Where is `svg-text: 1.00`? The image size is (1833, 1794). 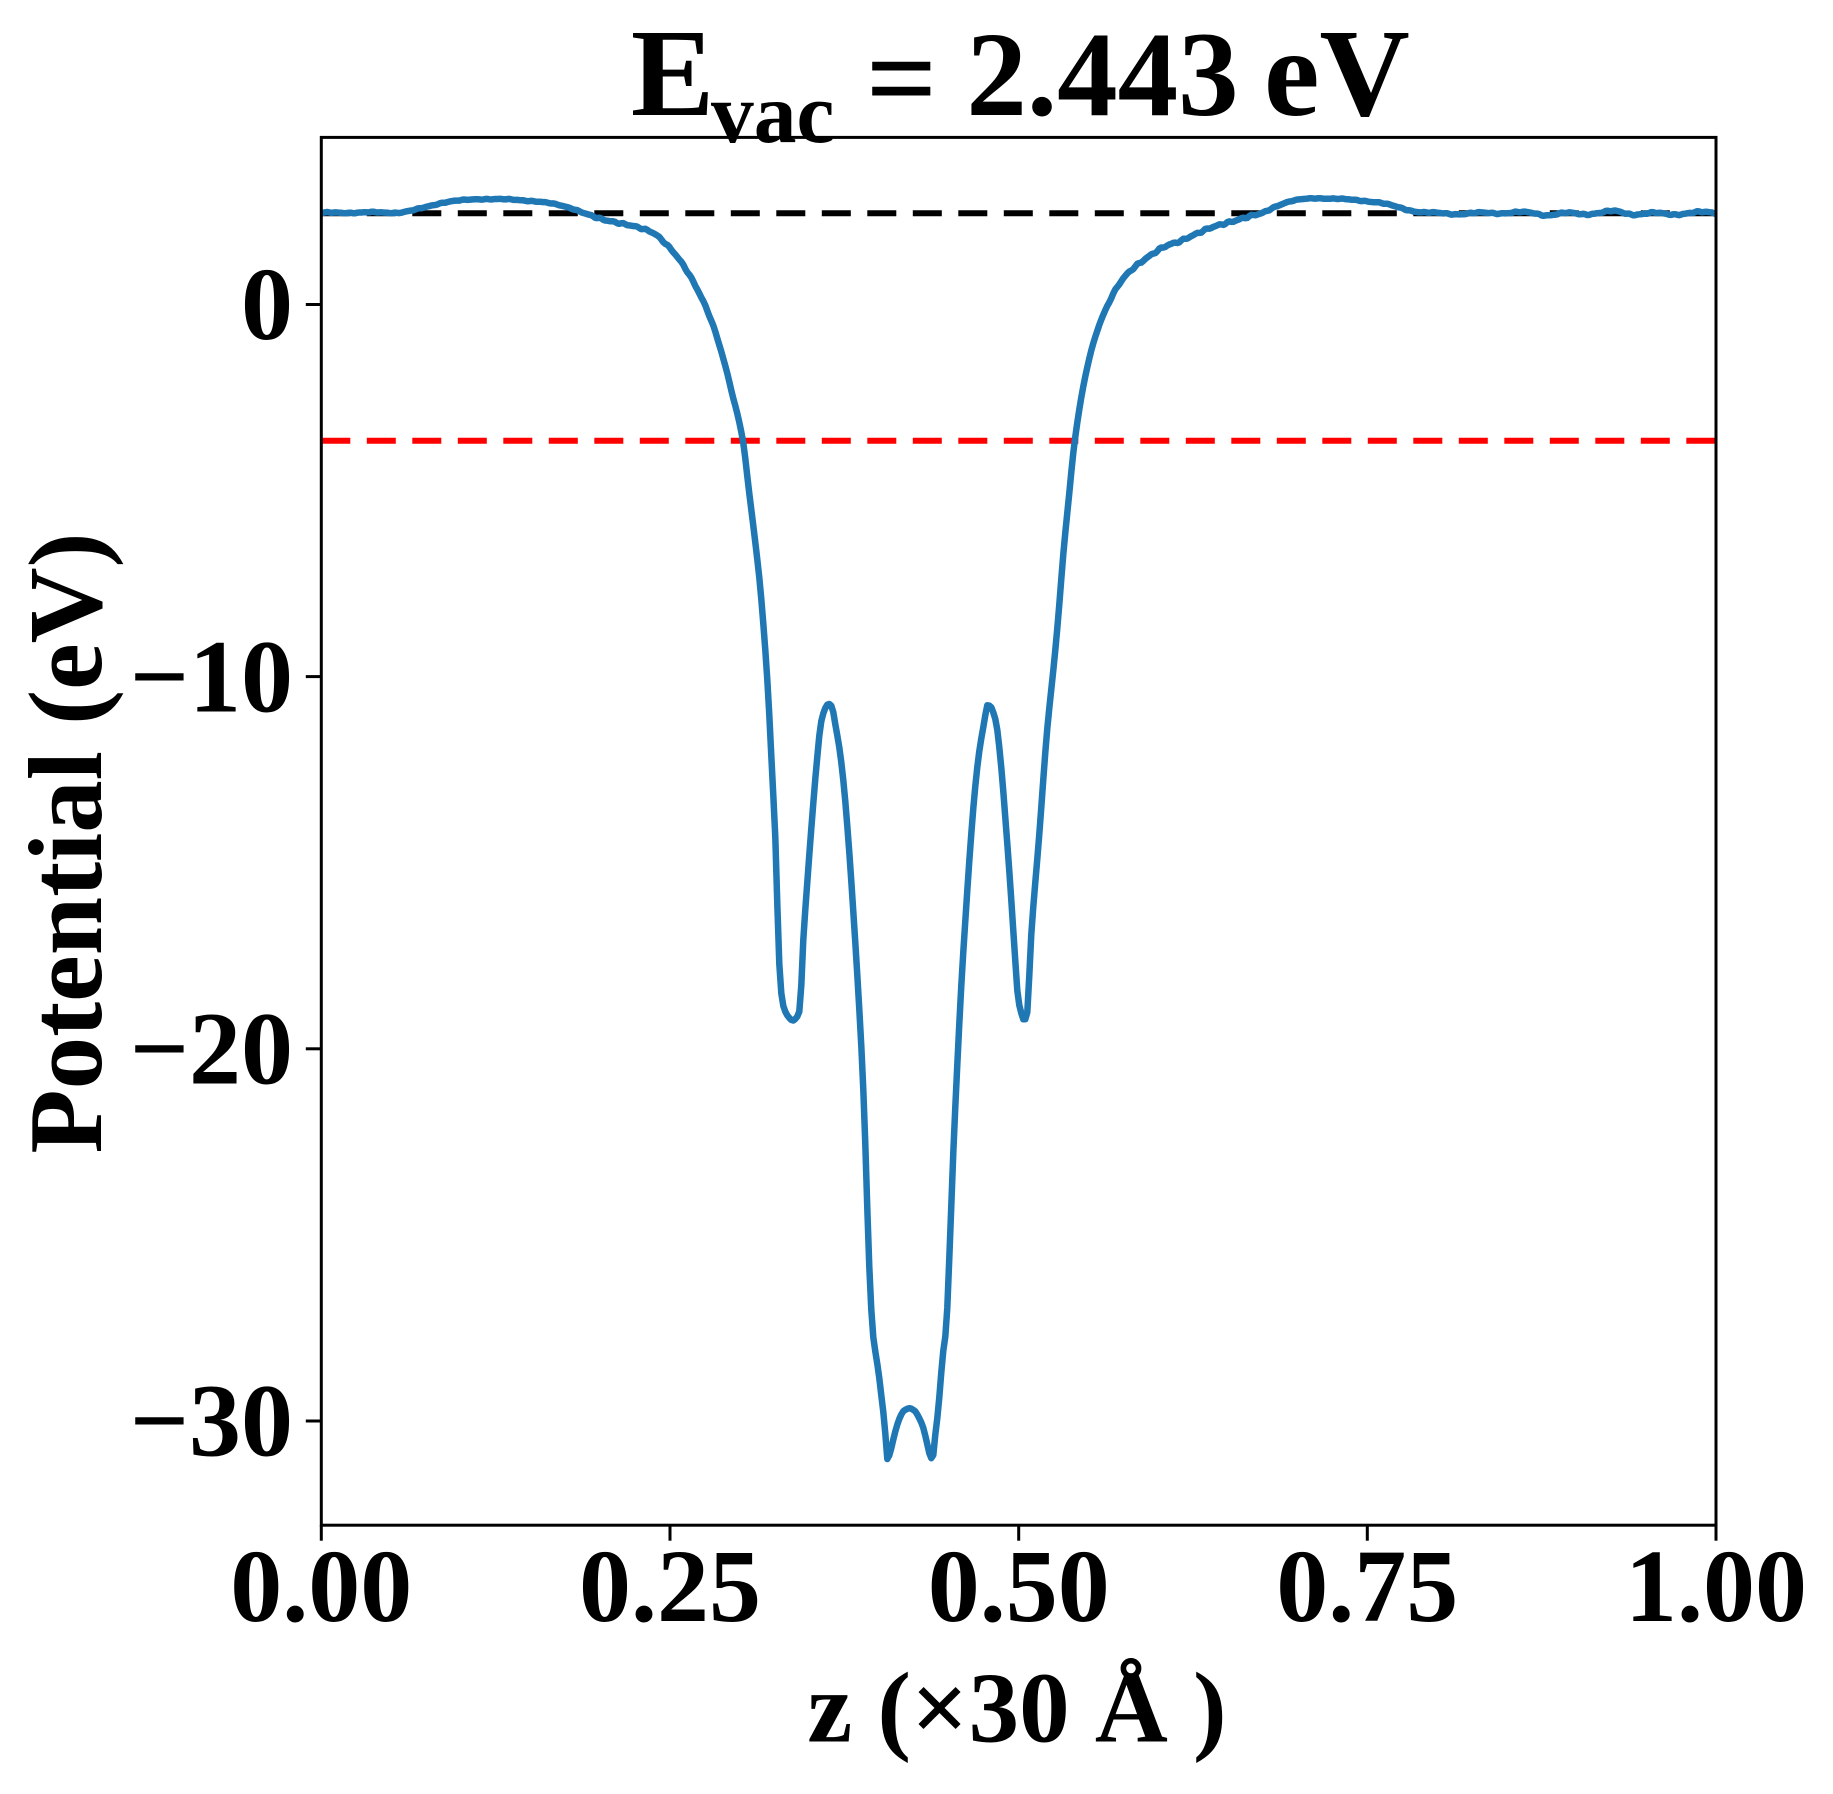
svg-text: 1.00 is located at coordinates (1716, 1586).